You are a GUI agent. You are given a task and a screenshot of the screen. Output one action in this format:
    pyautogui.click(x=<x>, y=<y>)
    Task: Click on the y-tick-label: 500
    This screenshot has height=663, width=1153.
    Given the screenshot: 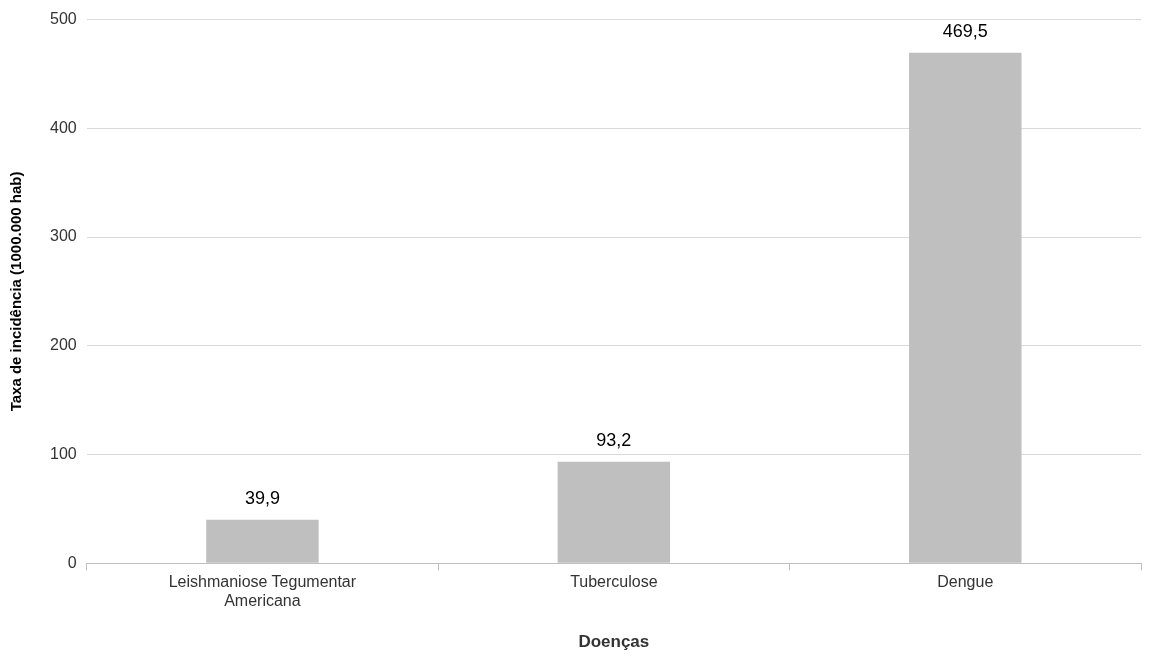 What is the action you would take?
    pyautogui.click(x=63, y=19)
    